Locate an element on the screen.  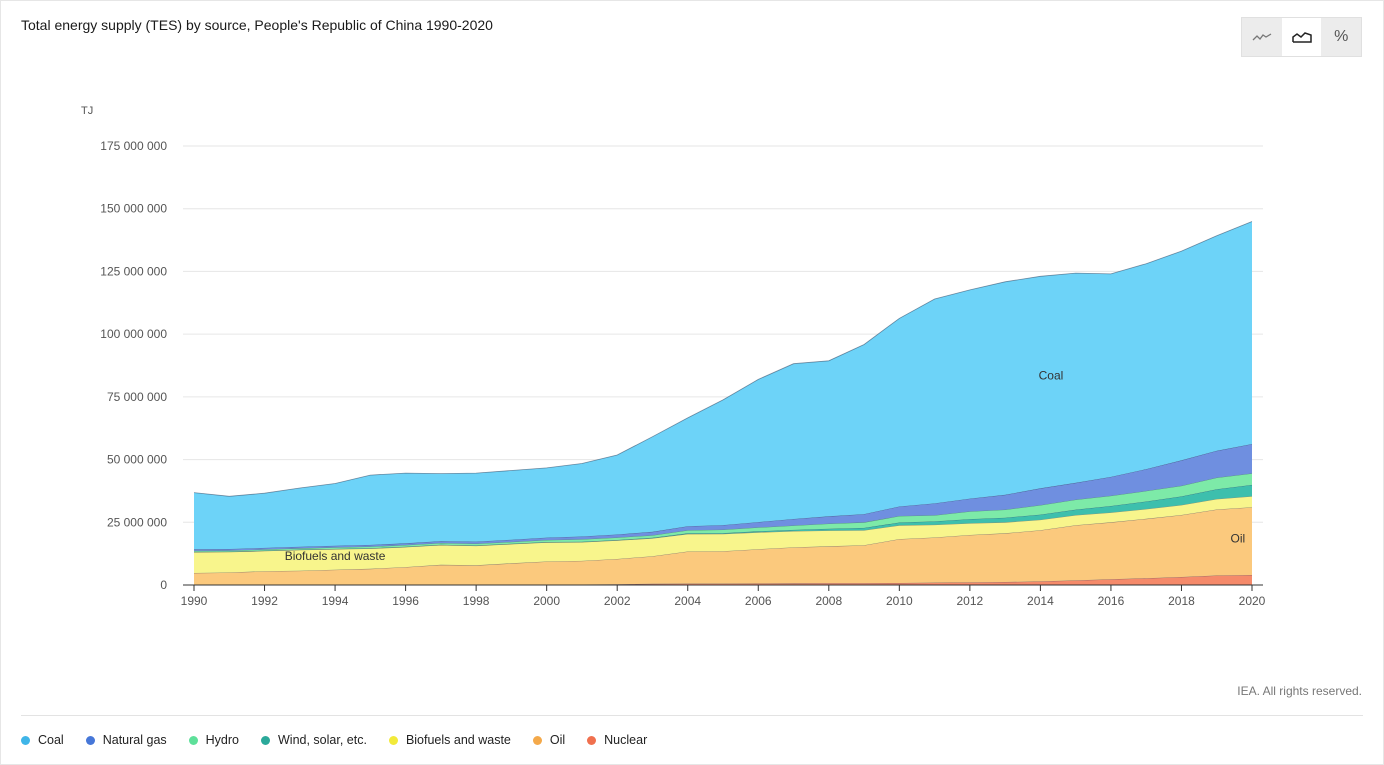
legend-item-nuclear: Nuclear is located at coordinates (617, 740).